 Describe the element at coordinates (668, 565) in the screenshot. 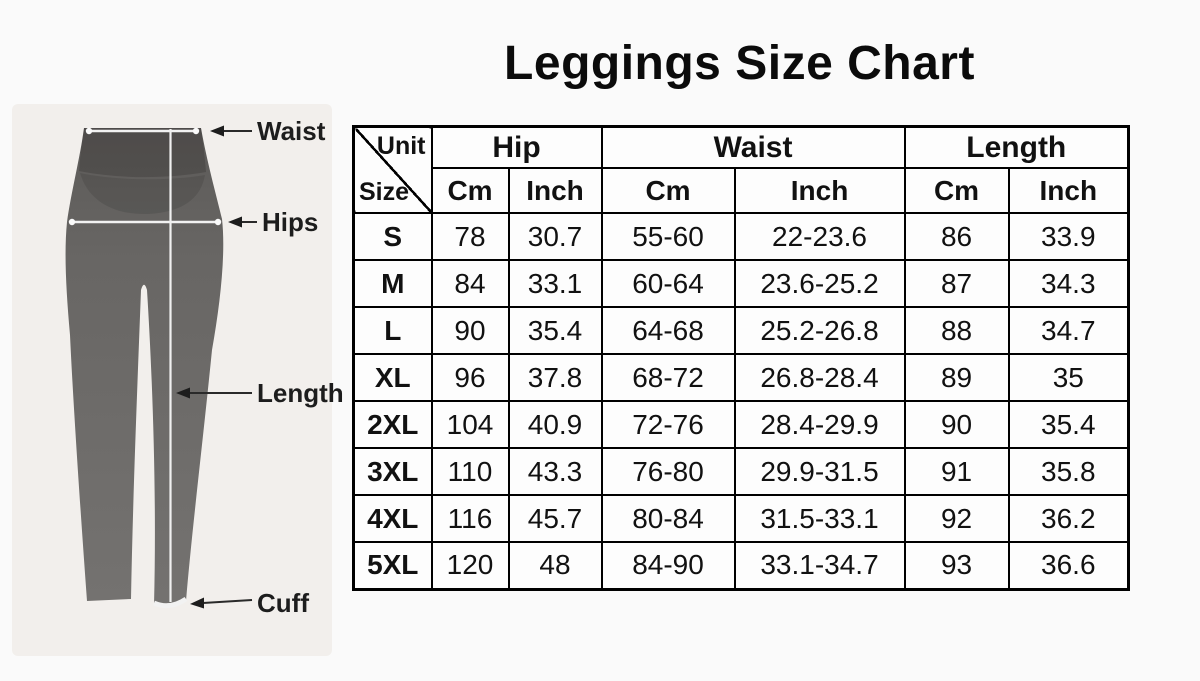

I see `waist-cm-value: 84-90` at that location.